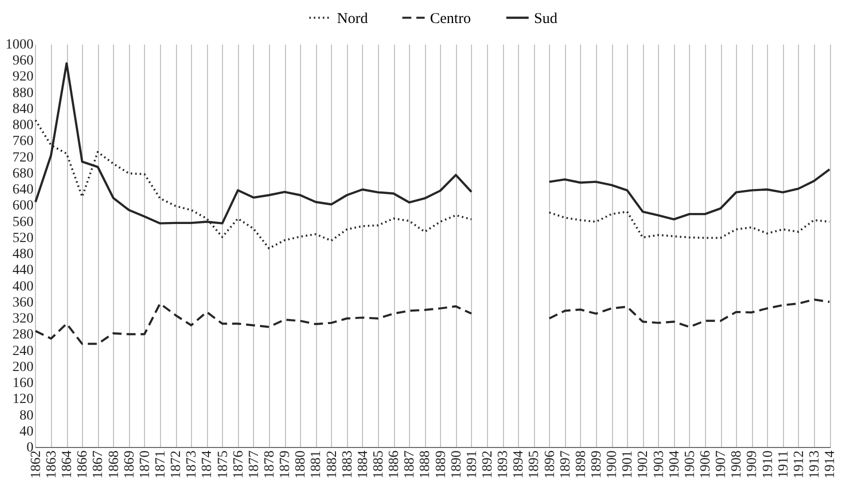 Image resolution: width=860 pixels, height=497 pixels. Describe the element at coordinates (441, 464) in the screenshot. I see `x-tick-label: 1889` at that location.